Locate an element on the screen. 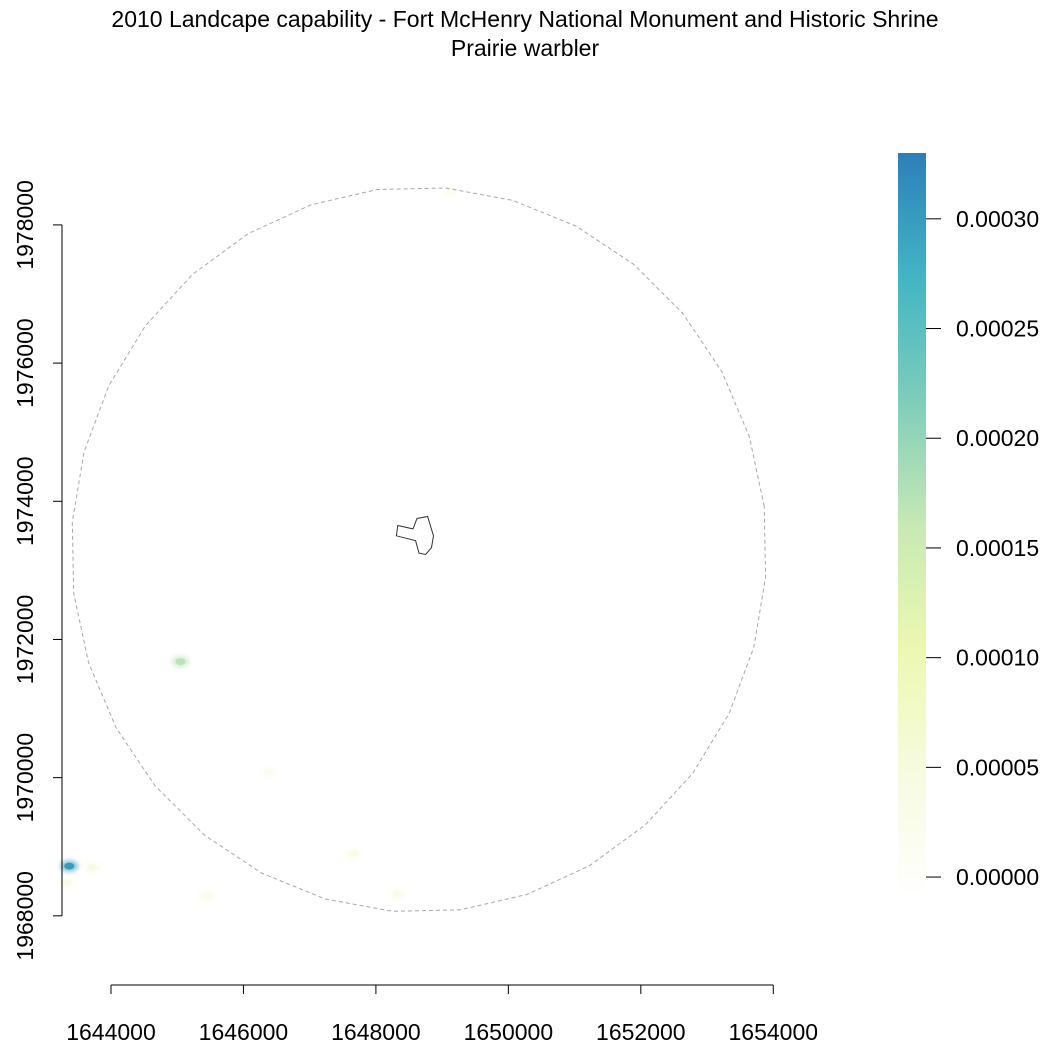 This screenshot has height=1050, width=1050. legend-tick-label: 0.00010 is located at coordinates (997, 658).